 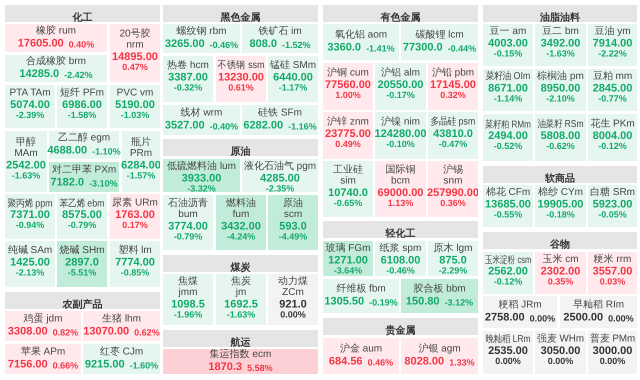 I want to click on text: 黑色金属, so click(x=240, y=18).